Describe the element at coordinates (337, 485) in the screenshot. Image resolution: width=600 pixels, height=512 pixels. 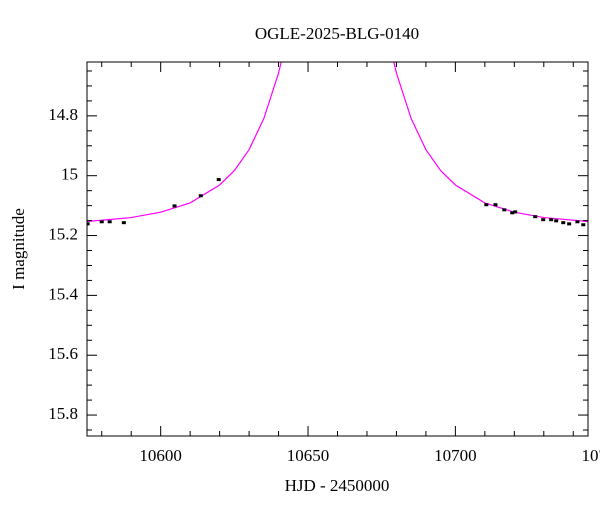
I see `x-axis-label: HJD - 2450000` at that location.